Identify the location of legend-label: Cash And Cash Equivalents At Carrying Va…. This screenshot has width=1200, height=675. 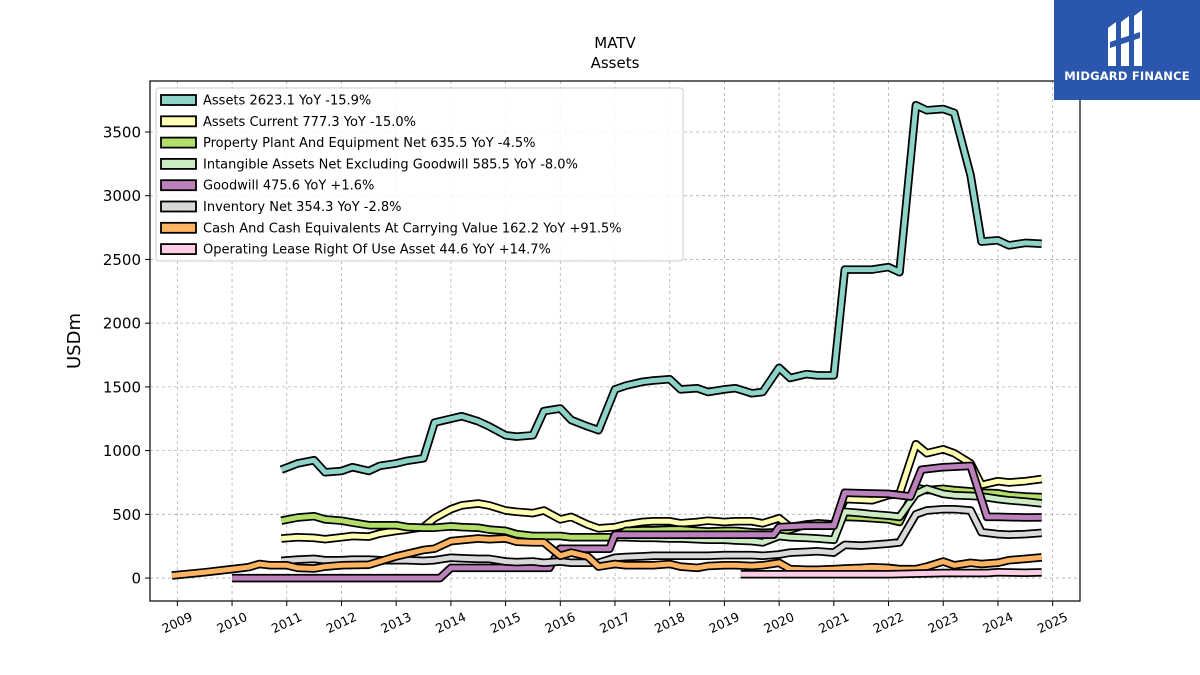
(412, 228).